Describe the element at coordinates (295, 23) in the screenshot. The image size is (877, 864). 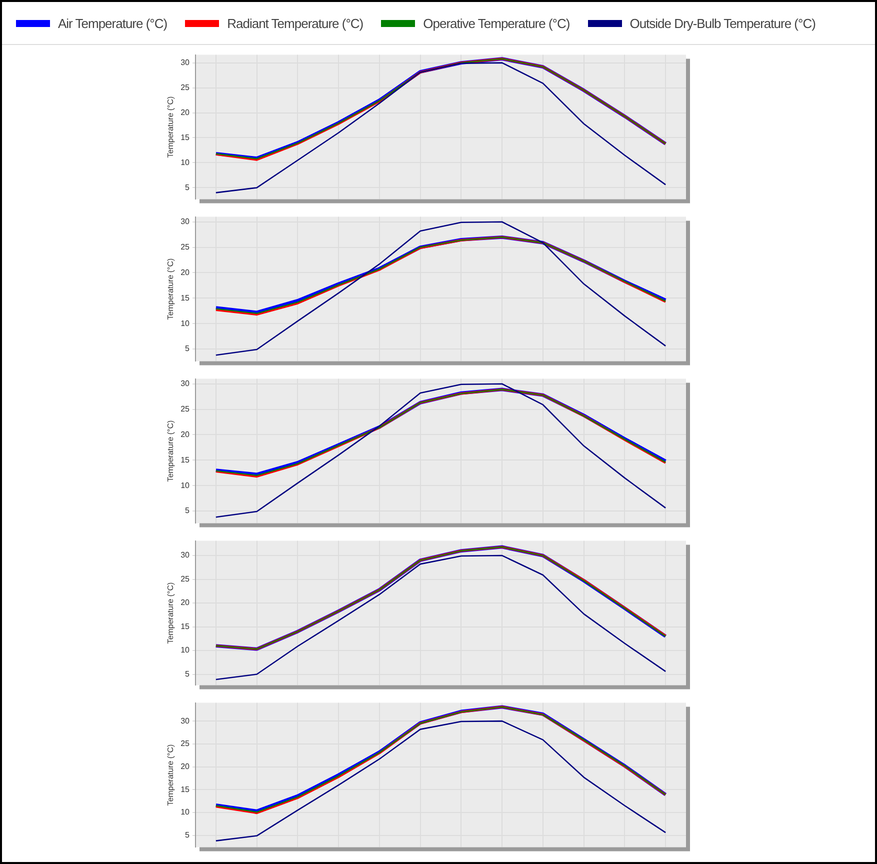
I see `legend-label: Radiant Temperature (°C)` at that location.